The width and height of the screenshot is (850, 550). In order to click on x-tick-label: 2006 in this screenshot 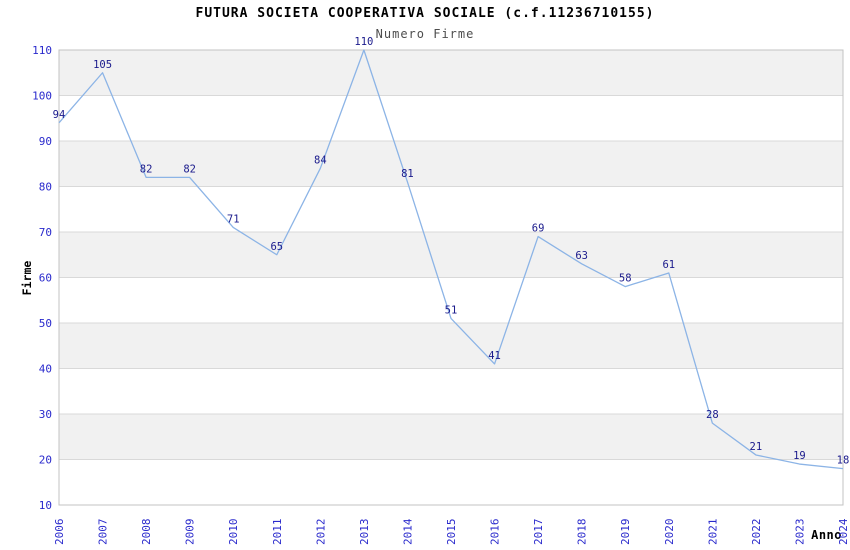, I will do `click(59, 532)`.